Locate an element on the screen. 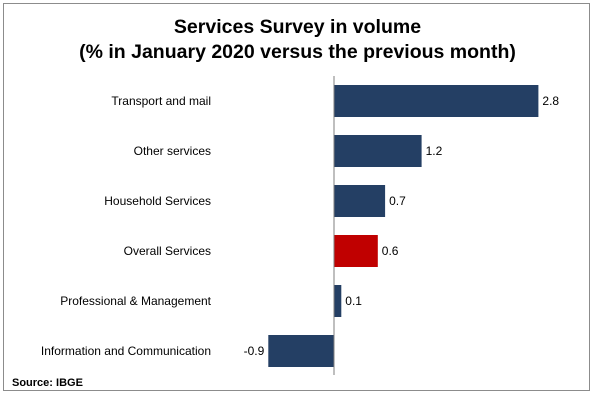 The height and width of the screenshot is (395, 595). category-label-0: Transport and mail is located at coordinates (161, 101).